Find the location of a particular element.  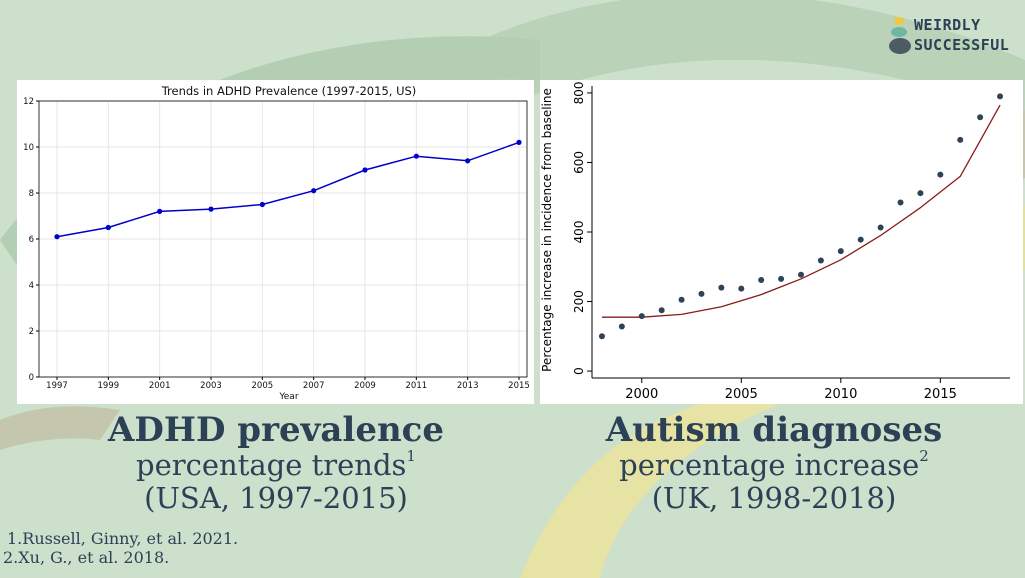

y-tick-label: 600 is located at coordinates (579, 162).